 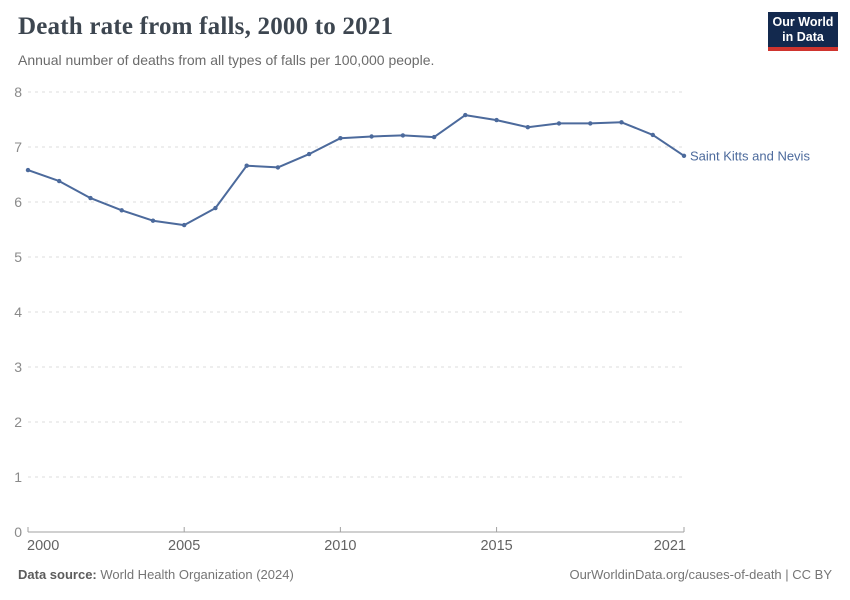 I want to click on data-source-text: World Health Organization (2024), so click(x=195, y=574).